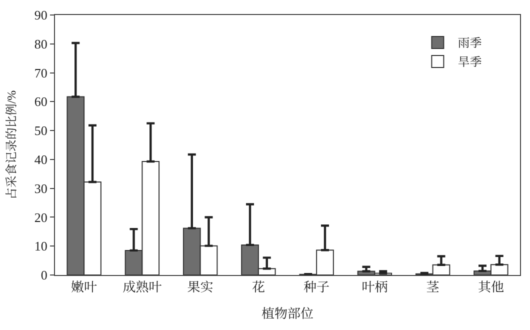 The height and width of the screenshot is (330, 530). I want to click on legend-label: 雨季, so click(470, 43).